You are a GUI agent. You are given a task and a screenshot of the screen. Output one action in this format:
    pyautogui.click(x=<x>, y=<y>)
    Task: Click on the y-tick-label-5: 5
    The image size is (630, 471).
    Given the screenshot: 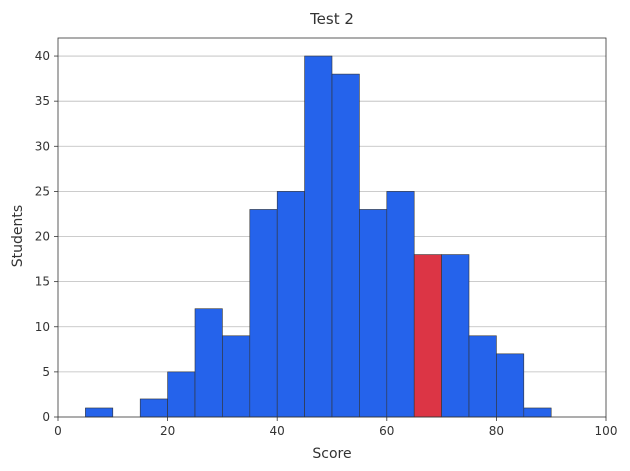 What is the action you would take?
    pyautogui.click(x=46, y=372)
    